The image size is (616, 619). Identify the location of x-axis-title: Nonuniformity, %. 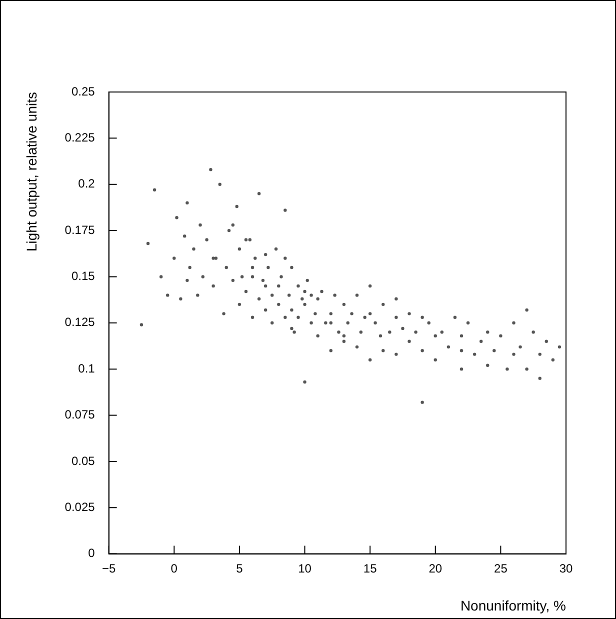
(513, 605).